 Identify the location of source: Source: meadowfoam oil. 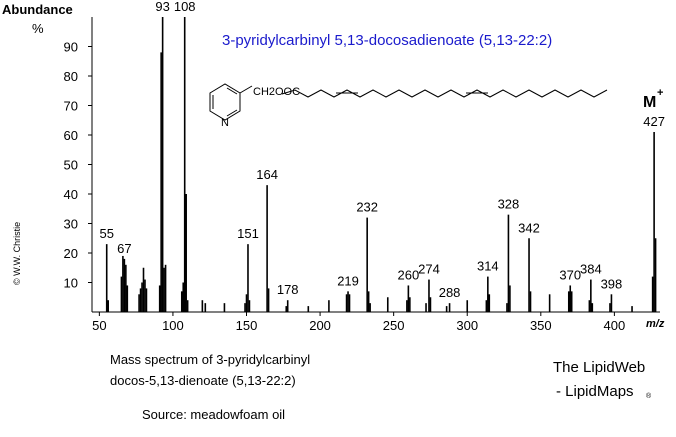
(213, 414).